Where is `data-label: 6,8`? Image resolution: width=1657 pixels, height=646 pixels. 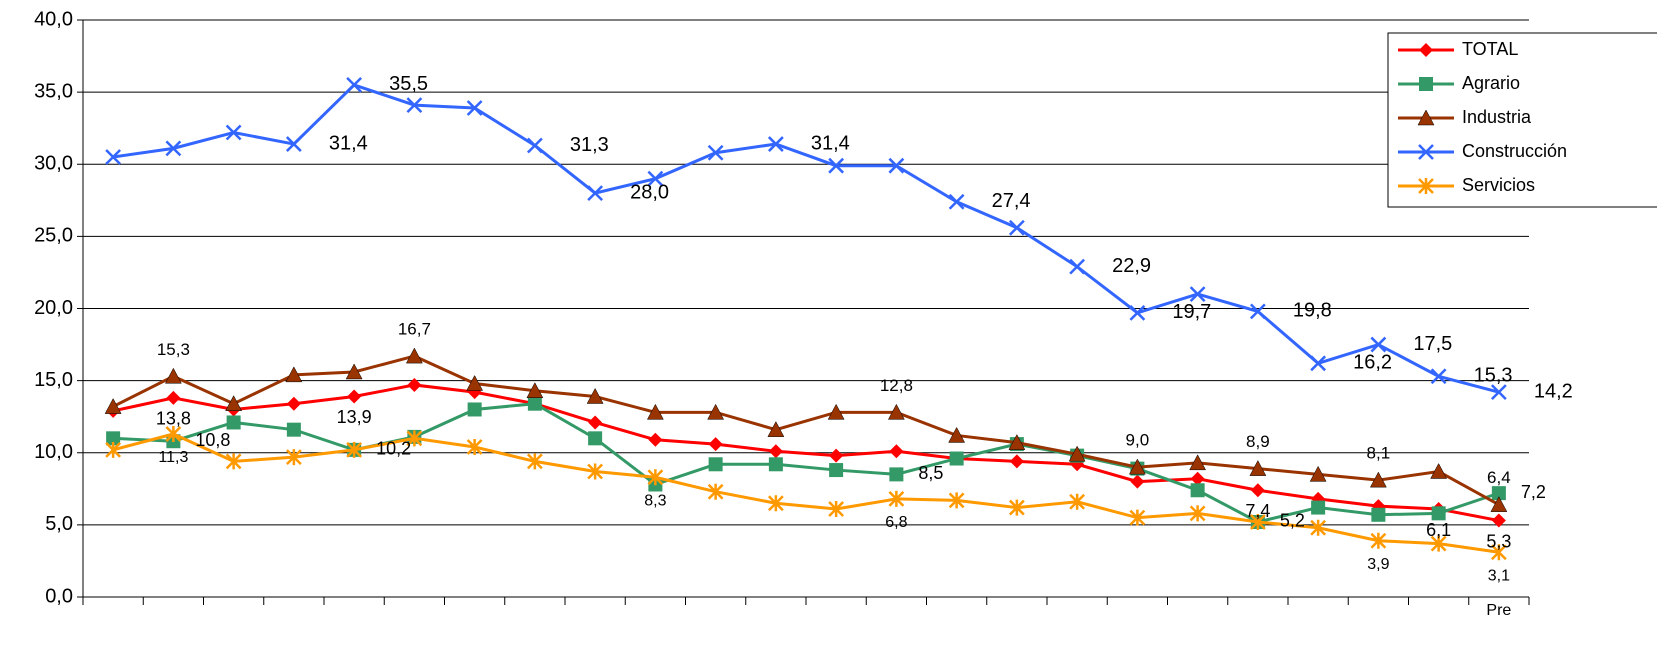 data-label: 6,8 is located at coordinates (896, 522).